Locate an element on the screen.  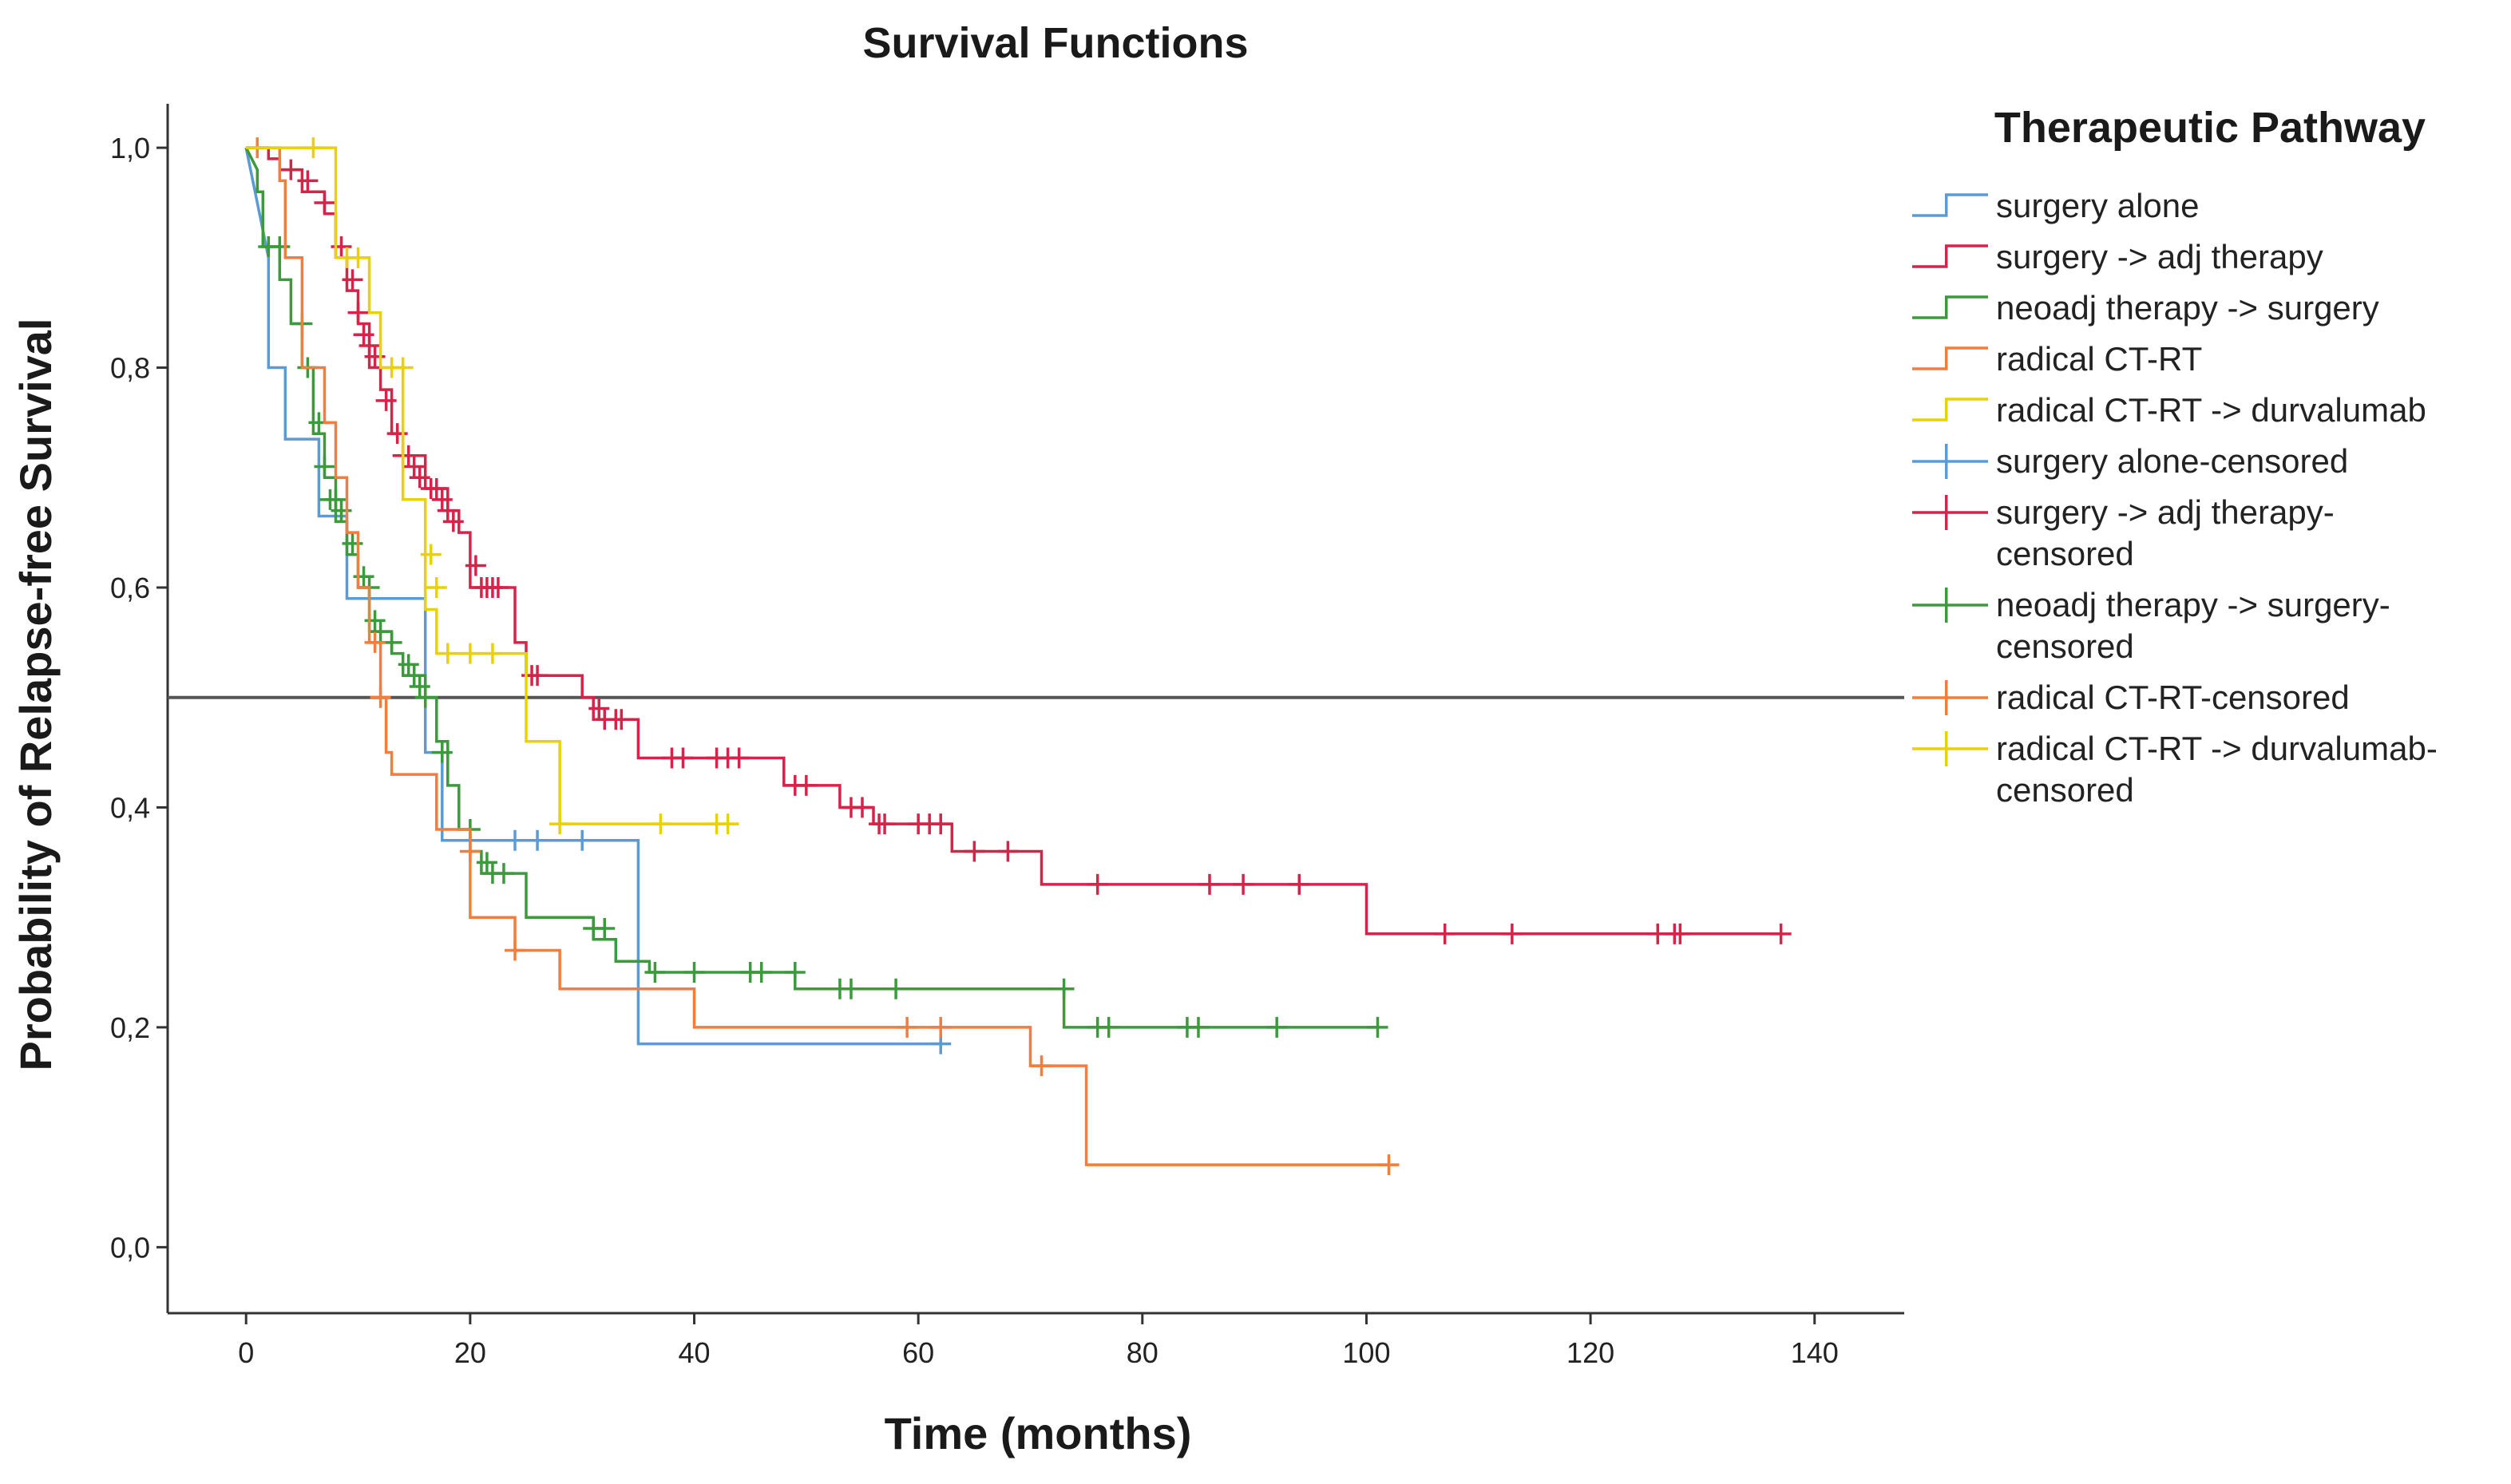
x-tick-label: 140 is located at coordinates (1815, 1352).